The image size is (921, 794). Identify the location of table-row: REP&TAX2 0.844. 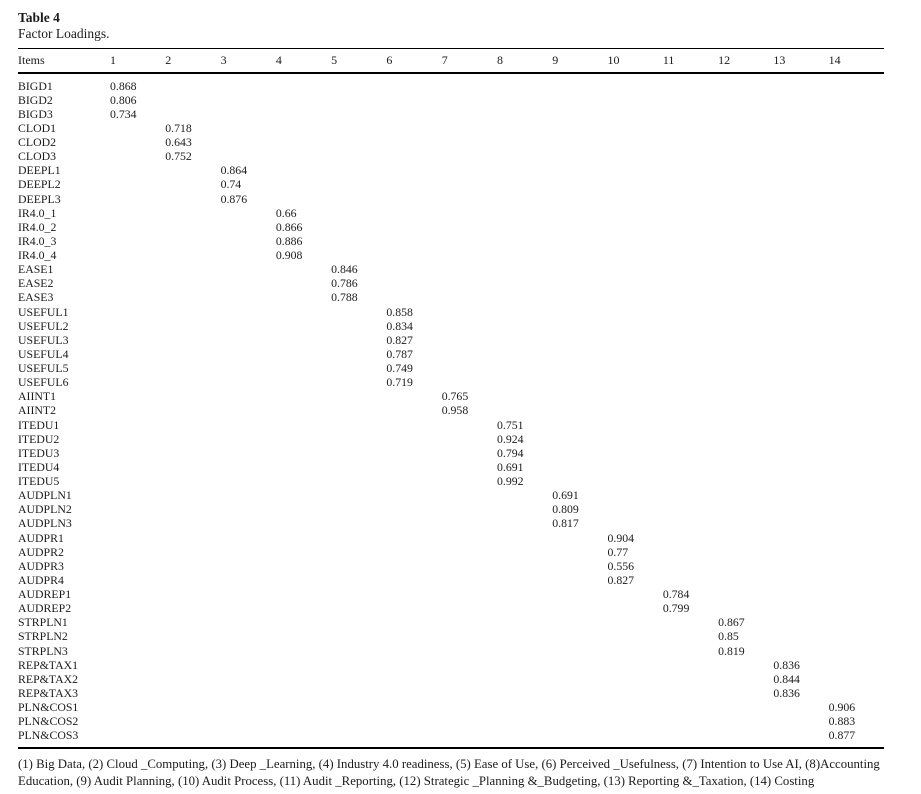
(451, 679).